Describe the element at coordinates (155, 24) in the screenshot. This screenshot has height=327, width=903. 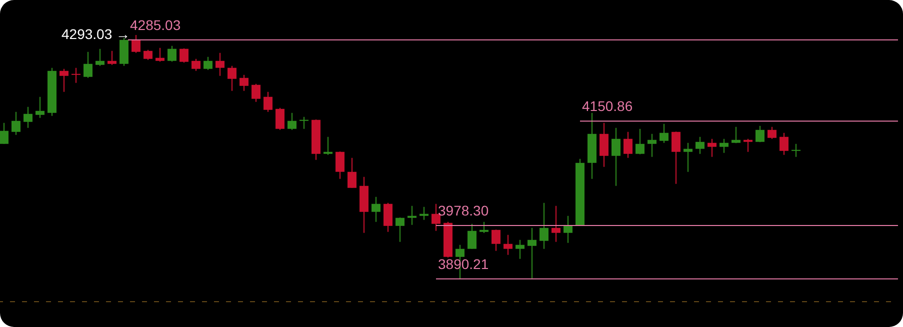
I see `ref-line-label: 4285.03` at that location.